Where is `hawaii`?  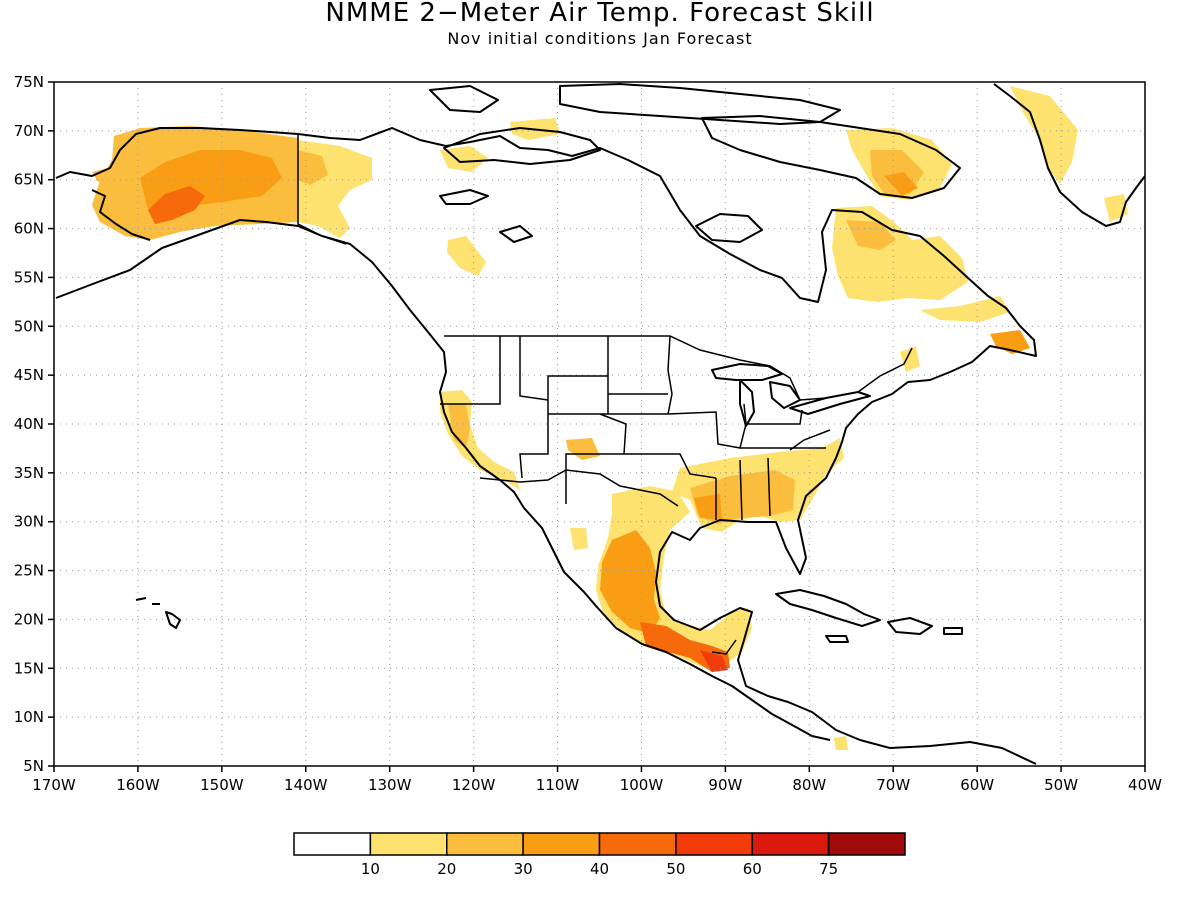 hawaii is located at coordinates (158, 613).